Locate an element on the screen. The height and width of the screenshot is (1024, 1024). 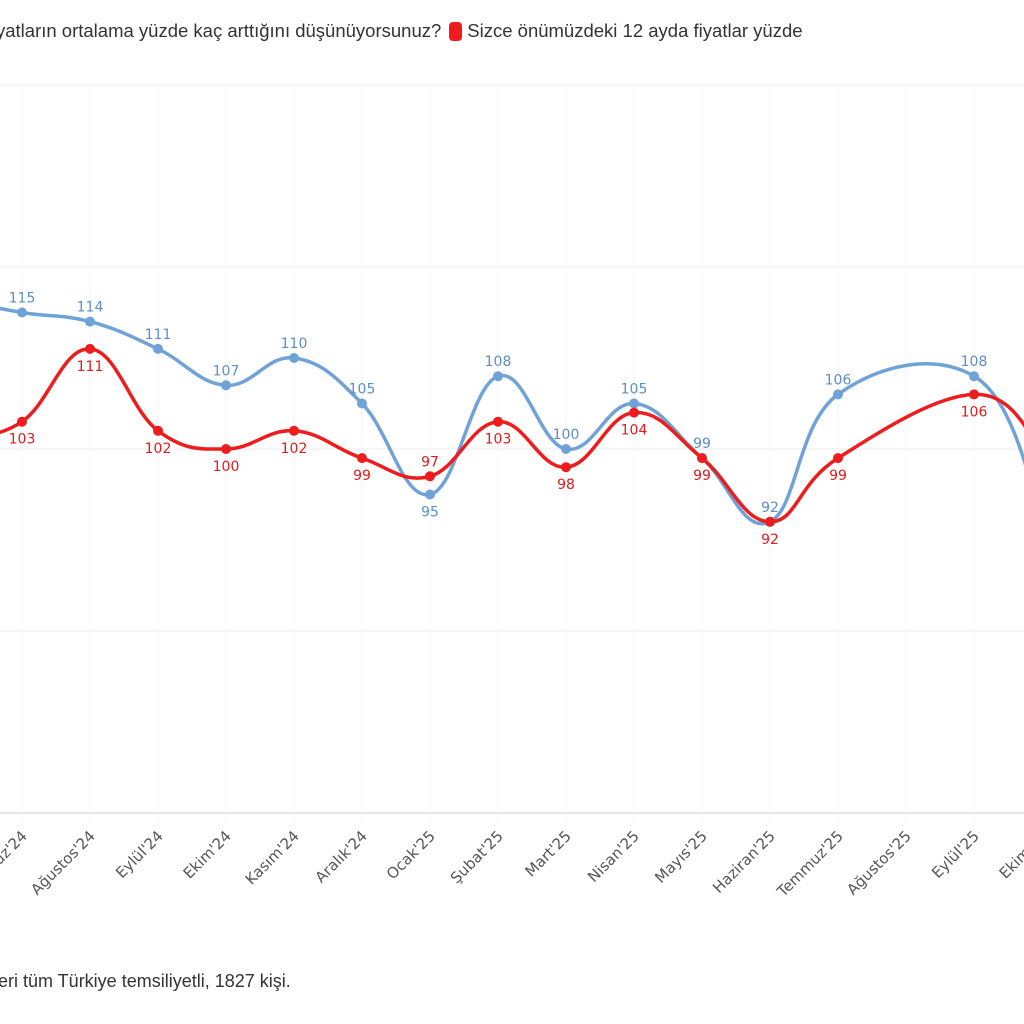
data-label: 115 is located at coordinates (22, 299).